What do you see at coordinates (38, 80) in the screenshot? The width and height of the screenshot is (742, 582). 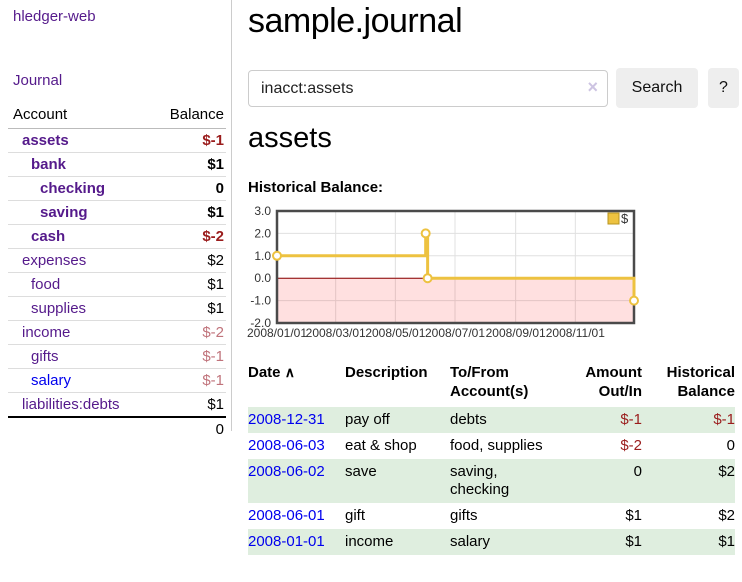 I see `sidebar-item-journal: Journal` at bounding box center [38, 80].